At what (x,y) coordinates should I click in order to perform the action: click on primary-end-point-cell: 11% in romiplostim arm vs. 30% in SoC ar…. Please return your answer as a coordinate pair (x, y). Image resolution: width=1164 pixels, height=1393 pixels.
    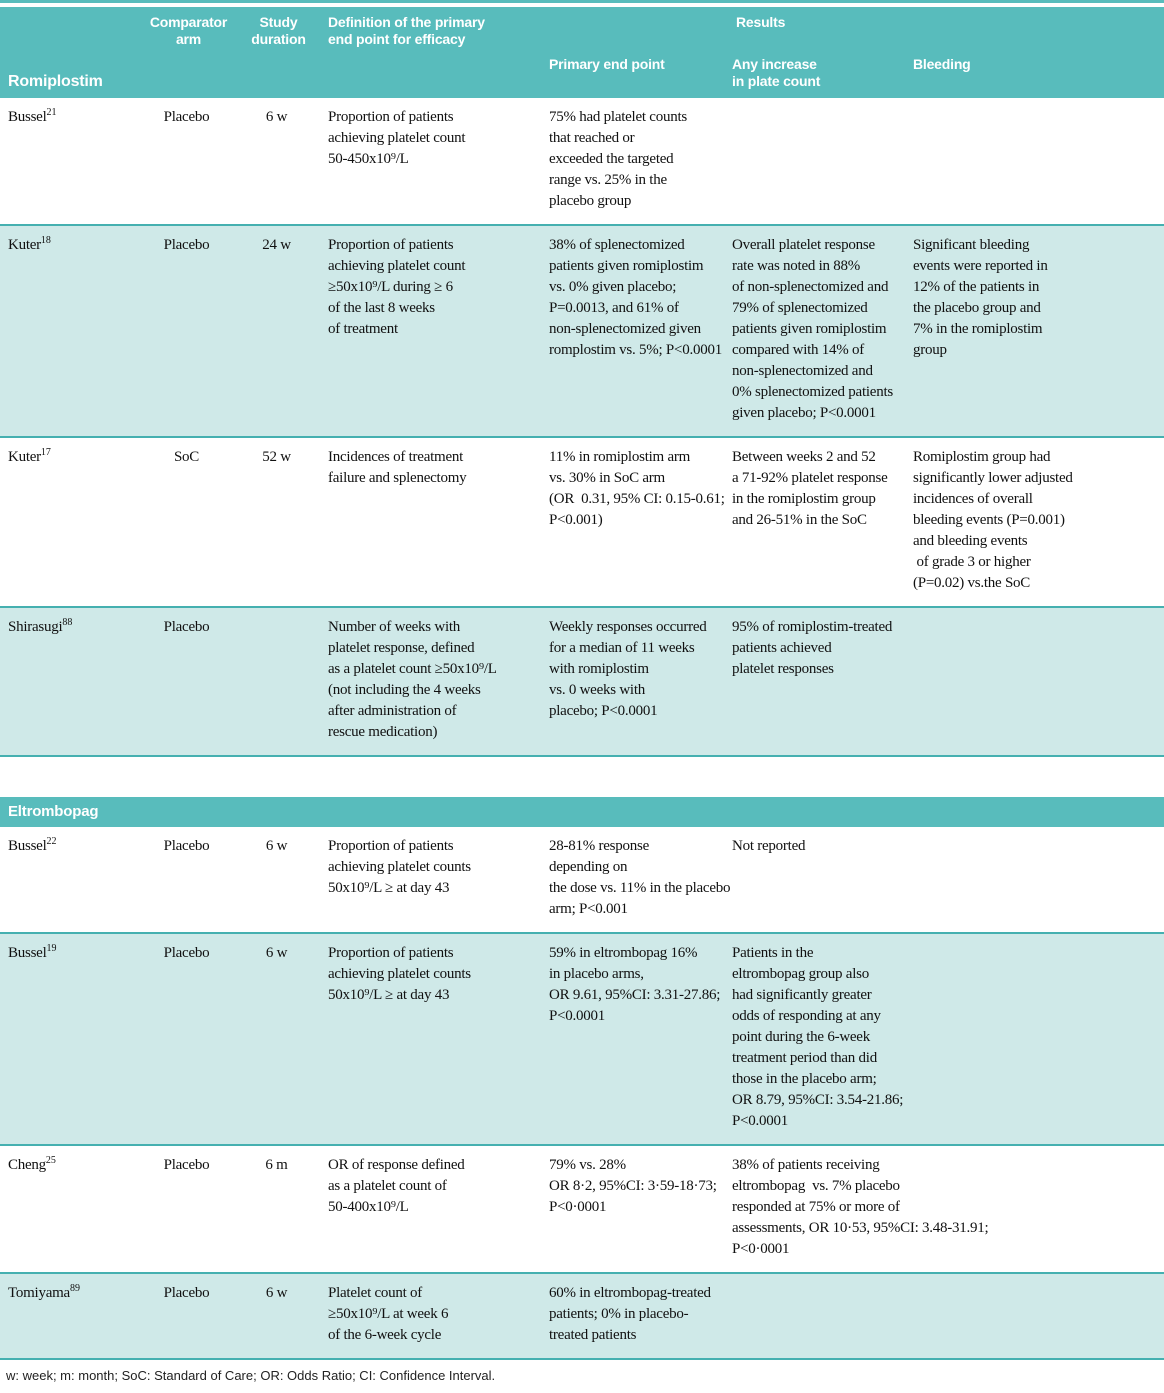
    Looking at the image, I should click on (637, 488).